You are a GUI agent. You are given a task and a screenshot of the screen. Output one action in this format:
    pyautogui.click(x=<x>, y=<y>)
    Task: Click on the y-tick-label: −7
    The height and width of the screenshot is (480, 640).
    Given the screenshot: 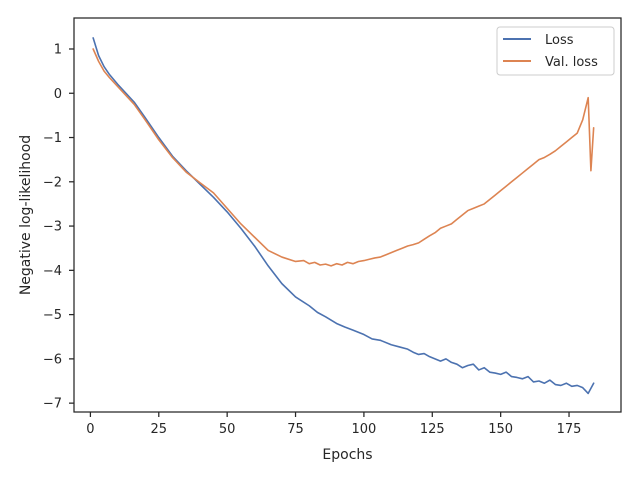 What is the action you would take?
    pyautogui.click(x=52, y=404)
    